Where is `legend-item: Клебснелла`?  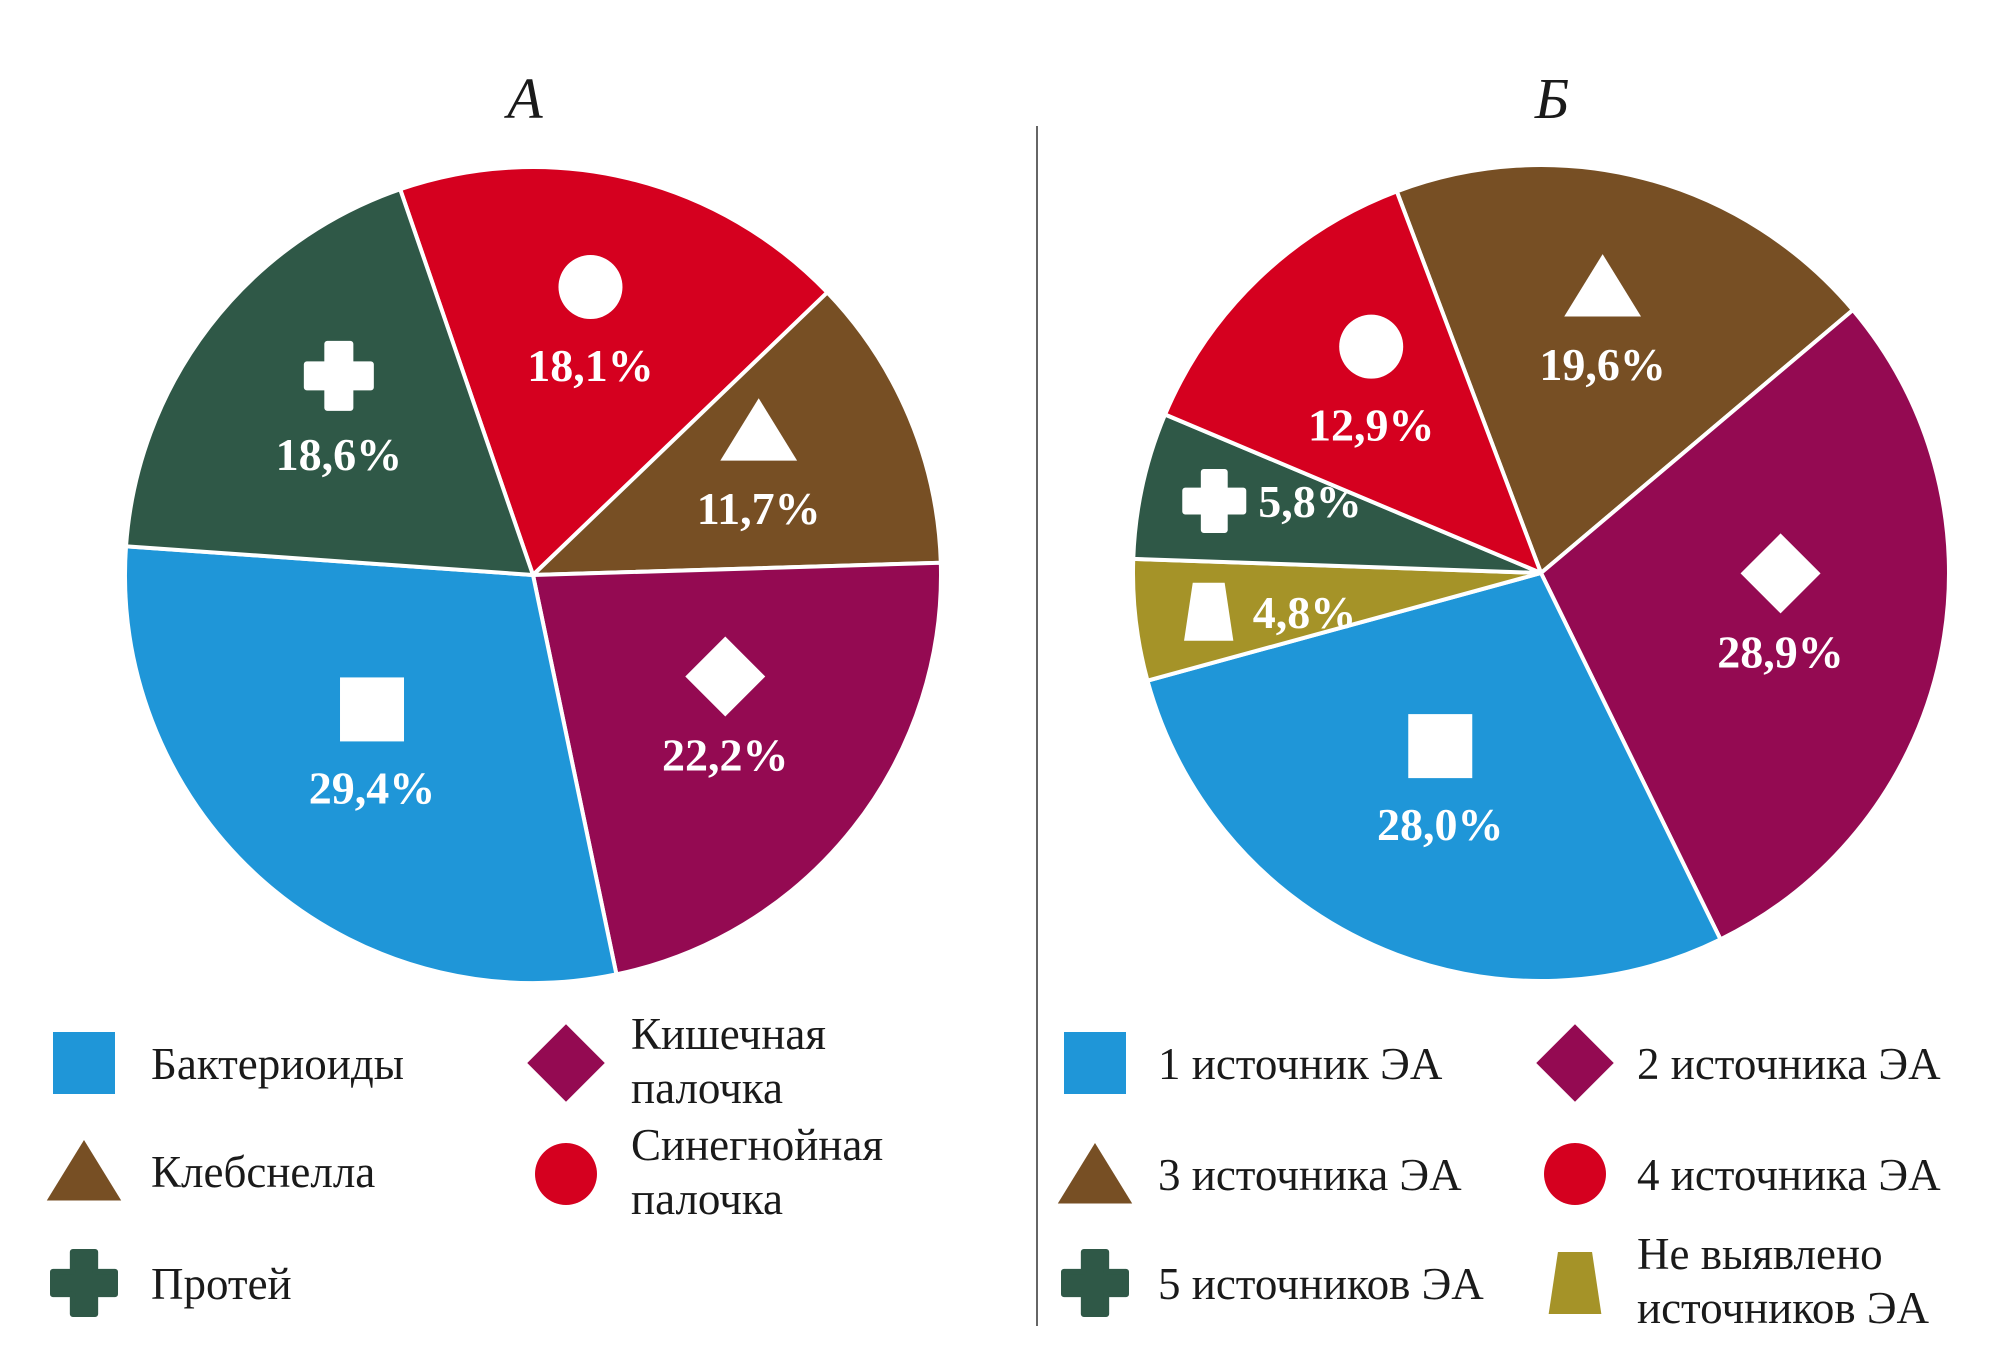 legend-item: Клебснелла is located at coordinates (210, 1170).